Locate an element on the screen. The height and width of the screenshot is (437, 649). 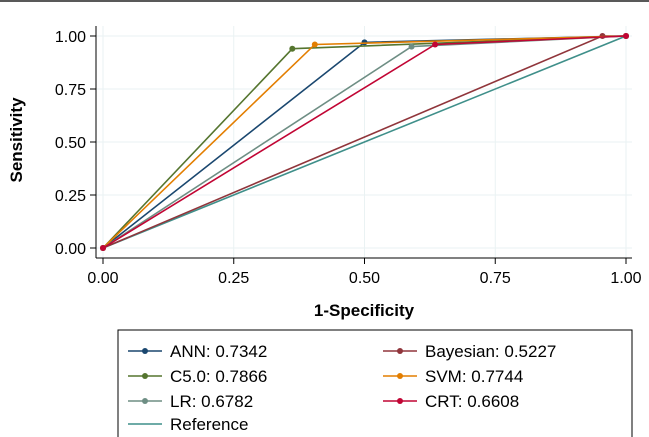
legend-label-bayesian: Bayesian: 0.5227 is located at coordinates (490, 351).